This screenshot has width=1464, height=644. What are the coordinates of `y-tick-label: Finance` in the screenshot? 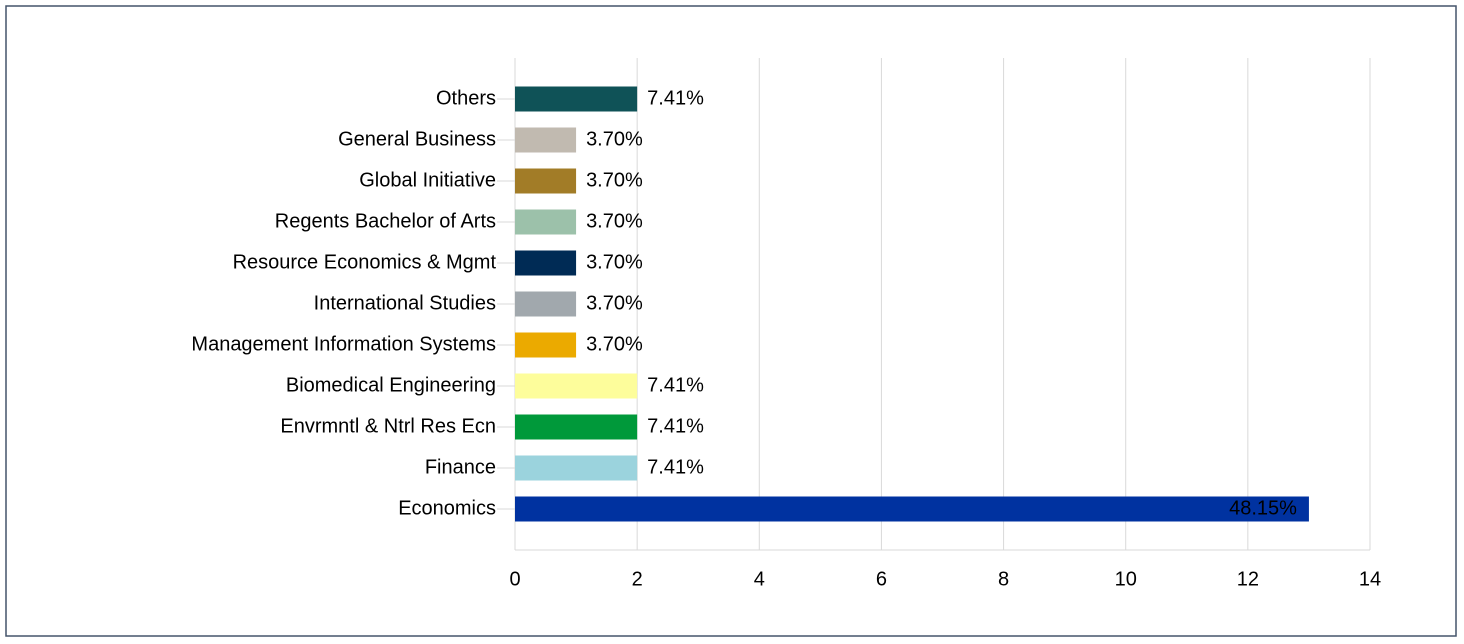 It's located at (460, 467).